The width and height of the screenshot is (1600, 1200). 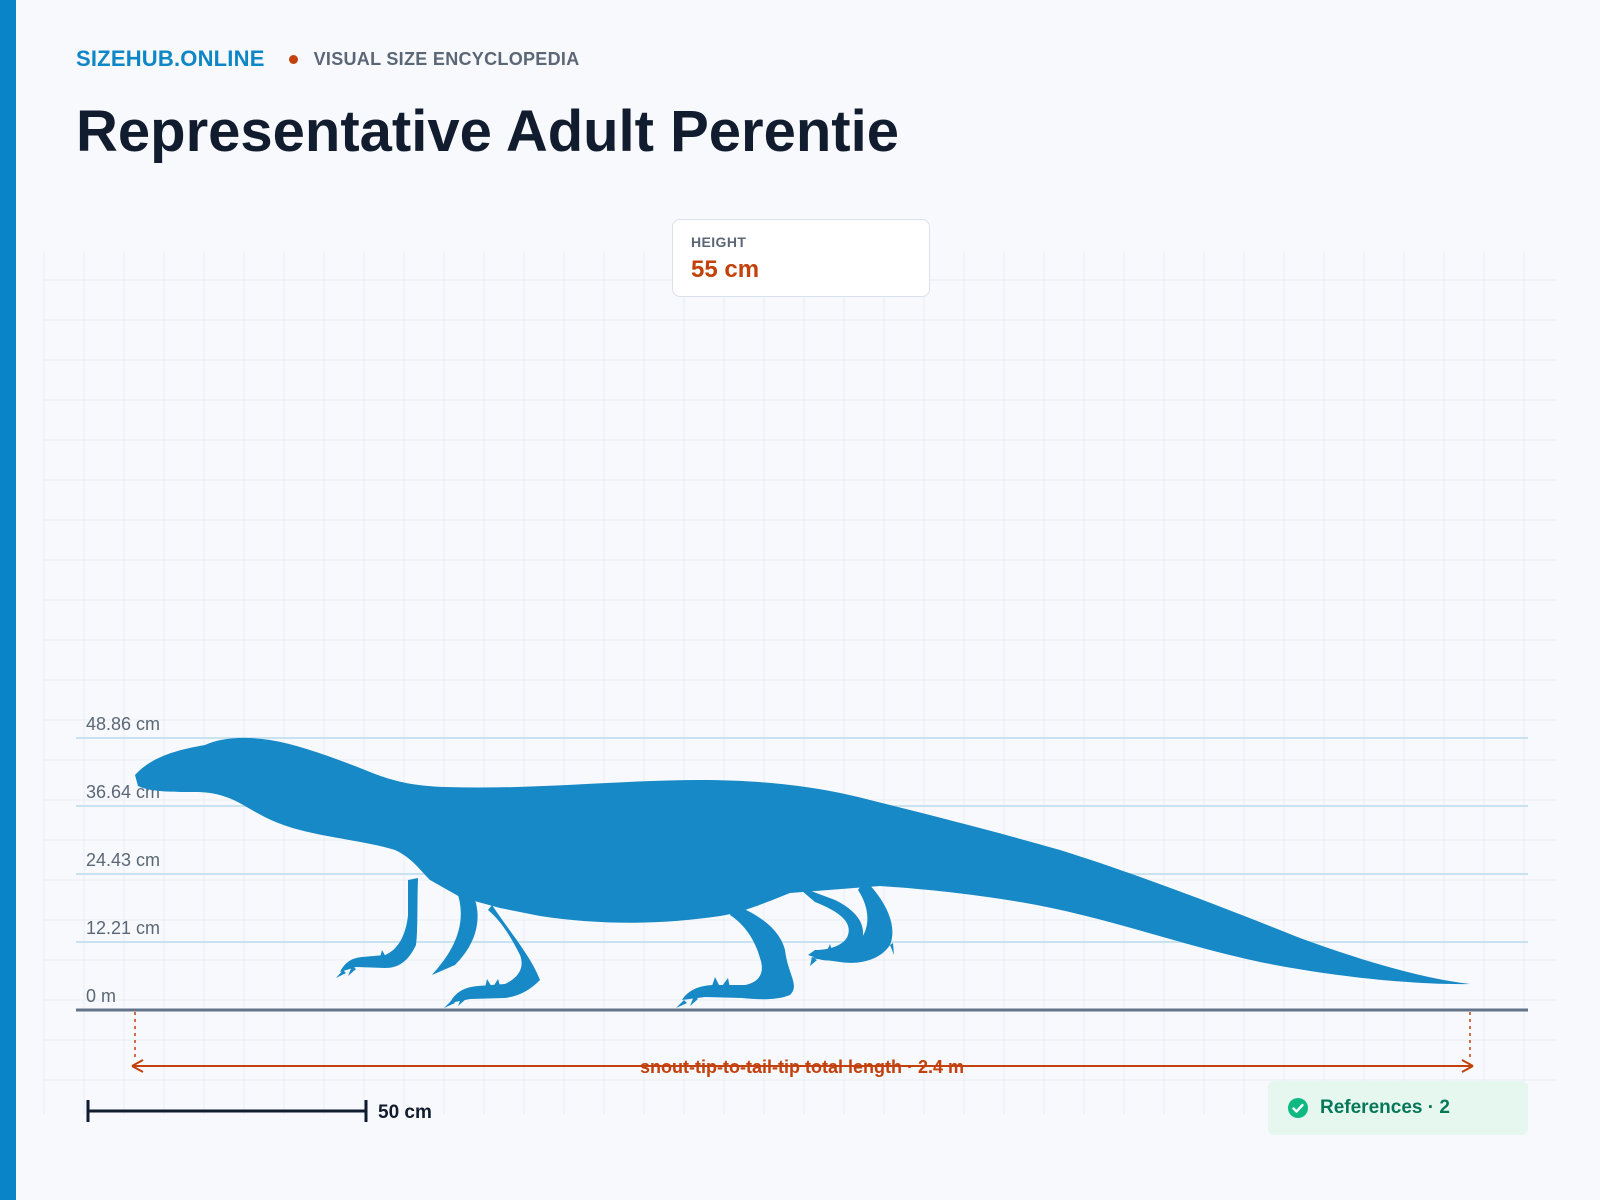 What do you see at coordinates (1298, 1108) in the screenshot?
I see `check-circle-icon` at bounding box center [1298, 1108].